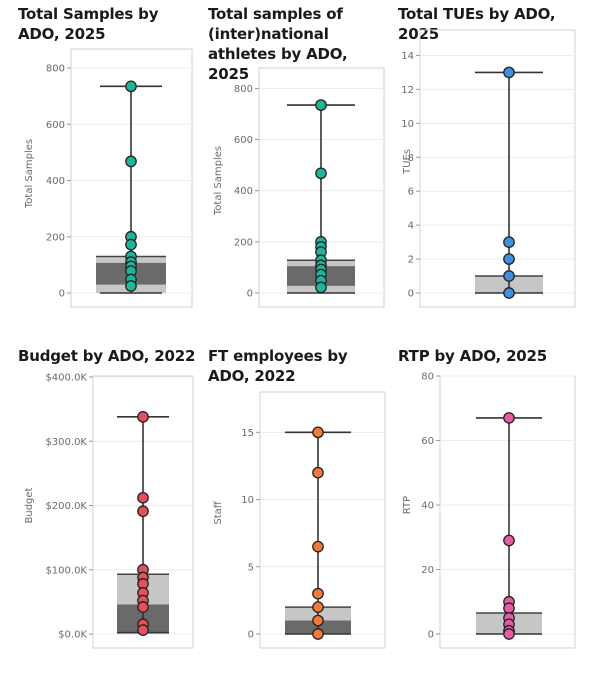 Image resolution: width=600 pixels, height=682 pixels. I want to click on y-axis-label: TUEs, so click(407, 162).